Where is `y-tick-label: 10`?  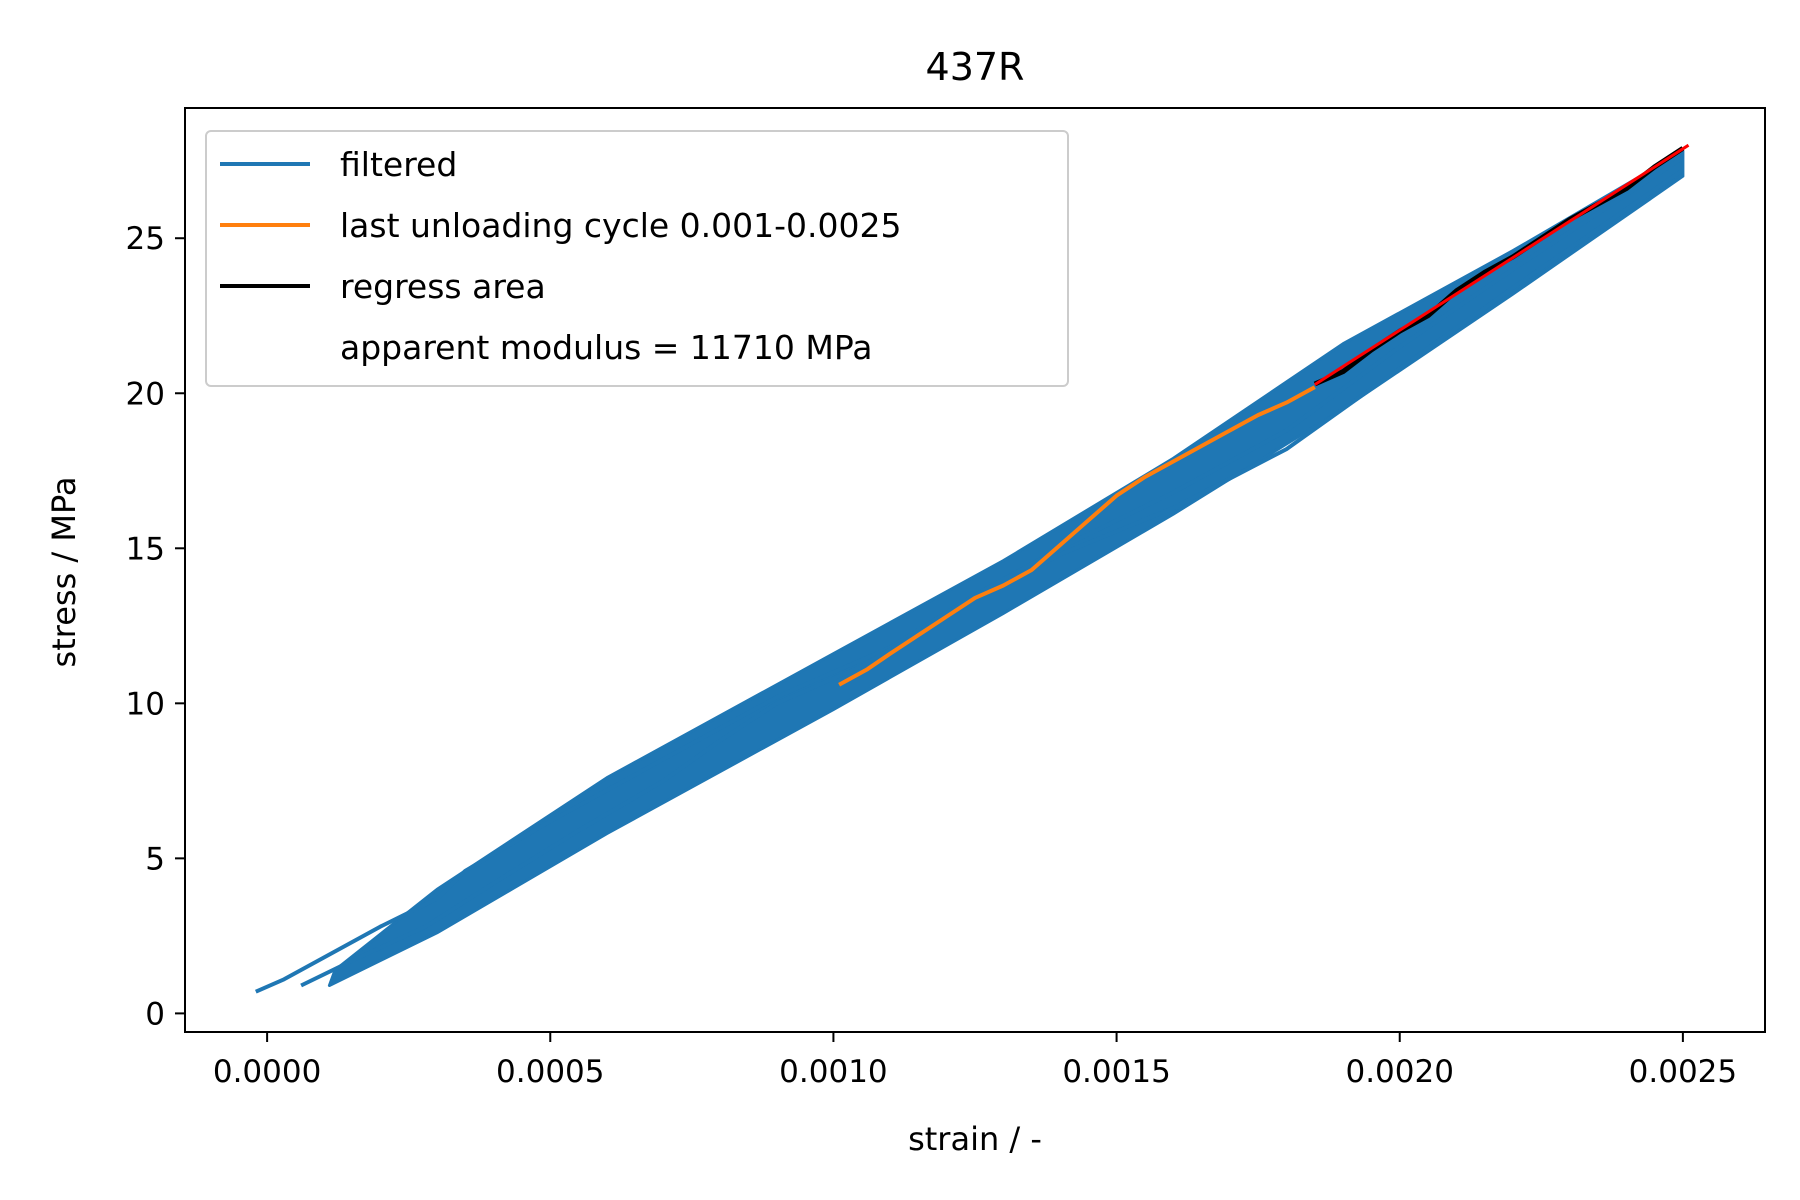 y-tick-label: 10 is located at coordinates (145, 704).